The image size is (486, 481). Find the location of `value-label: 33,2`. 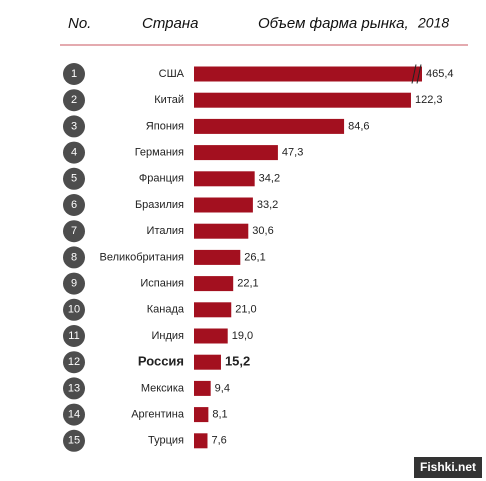

value-label: 33,2 is located at coordinates (267, 205).